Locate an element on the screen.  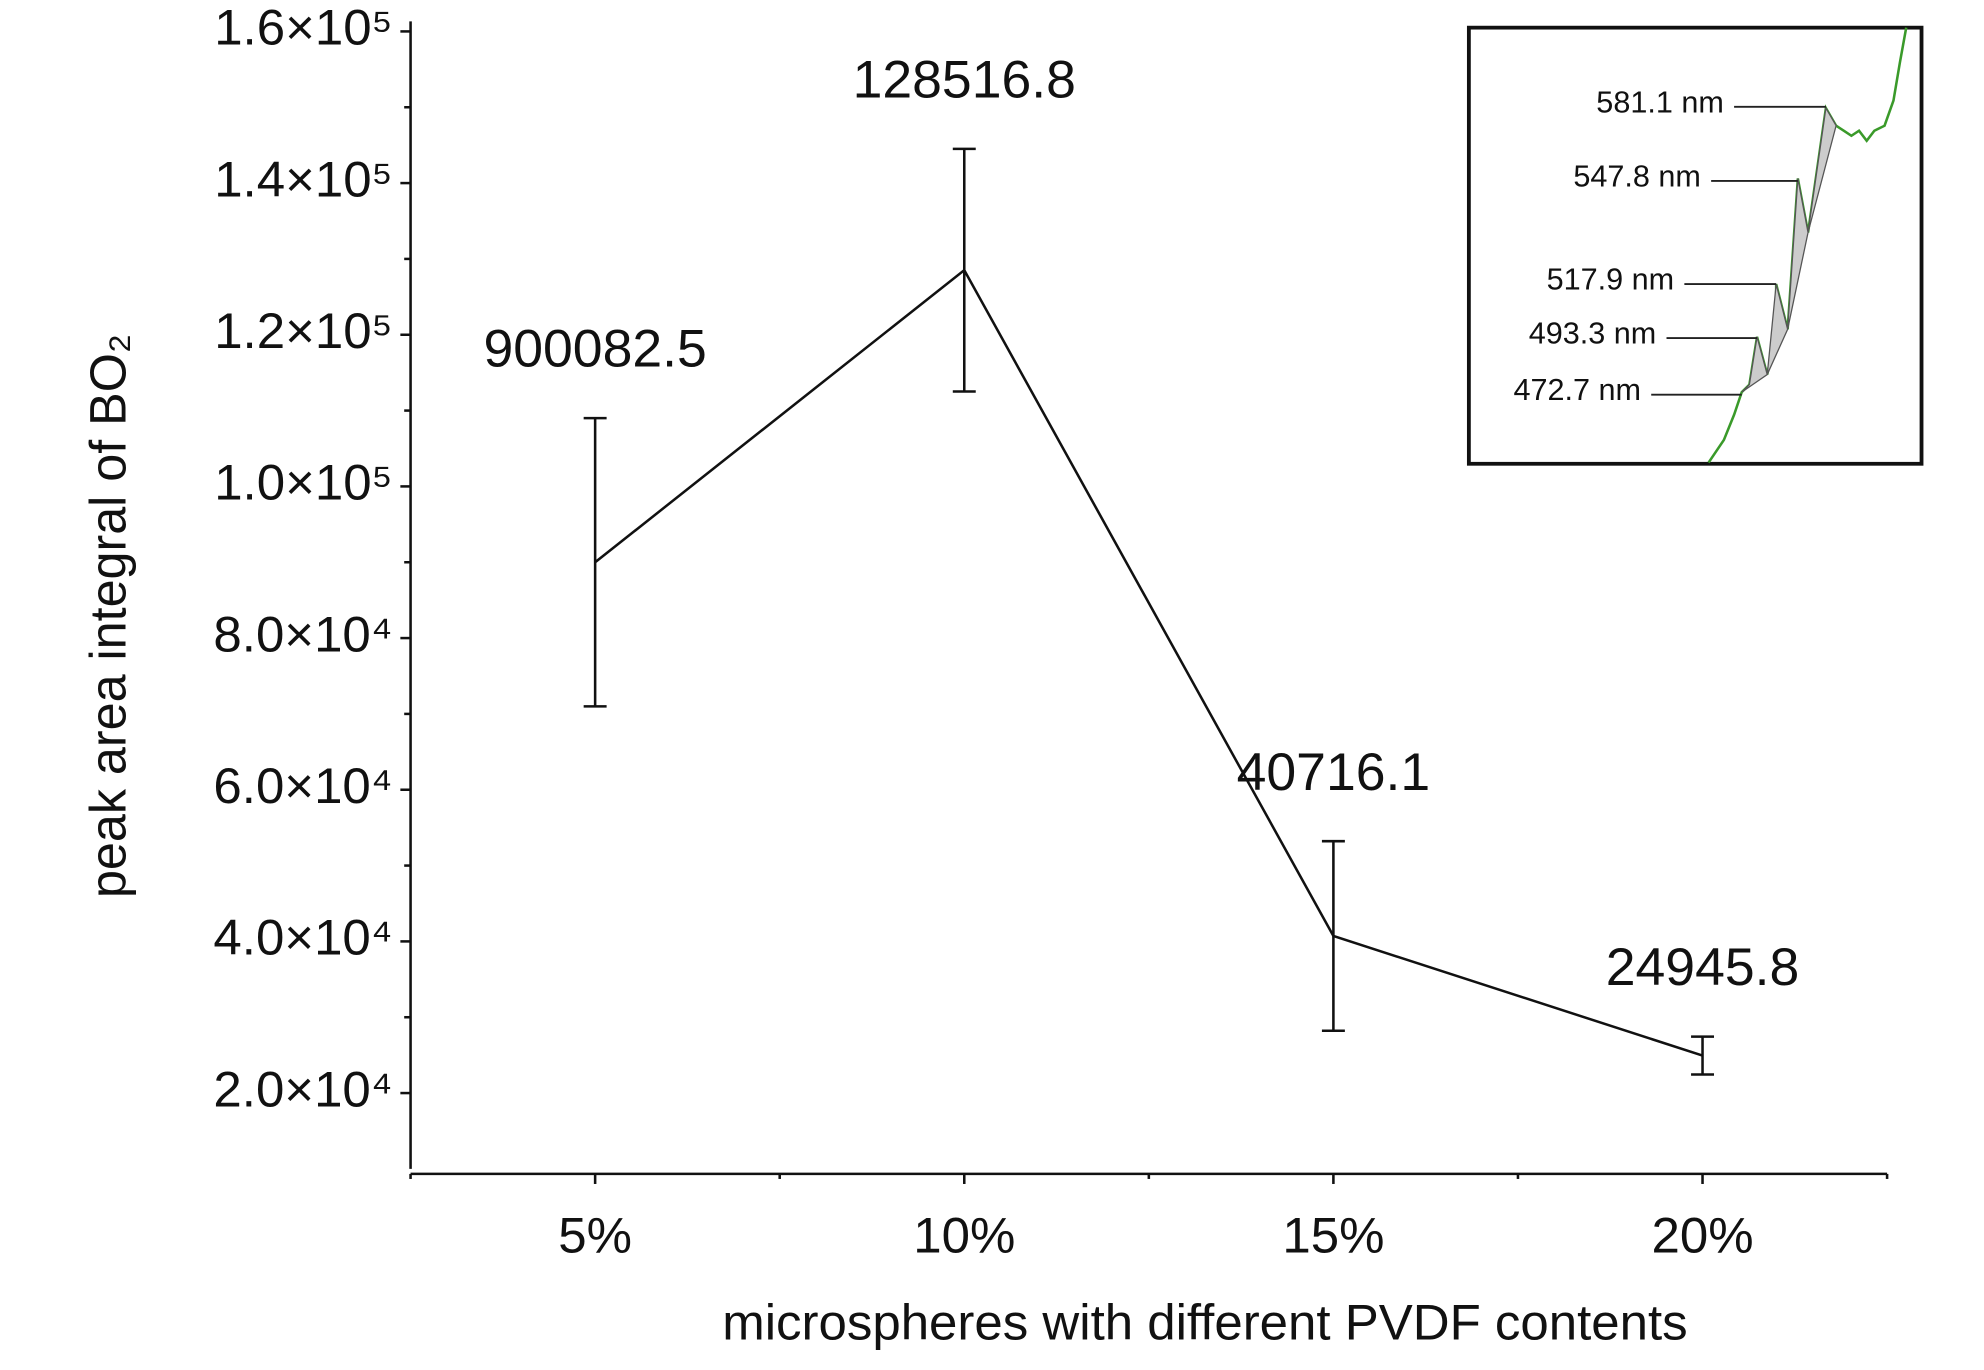
y-tick-label: 1.4×10⁵ is located at coordinates (303, 179).